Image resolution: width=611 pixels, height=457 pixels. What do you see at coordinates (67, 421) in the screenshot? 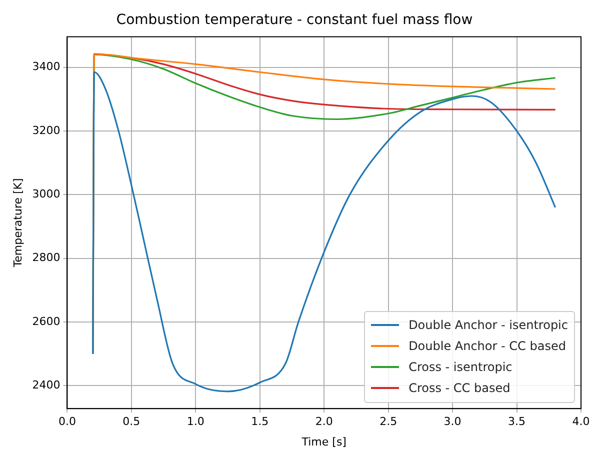
I see `x-tick-label: 0.0` at bounding box center [67, 421].